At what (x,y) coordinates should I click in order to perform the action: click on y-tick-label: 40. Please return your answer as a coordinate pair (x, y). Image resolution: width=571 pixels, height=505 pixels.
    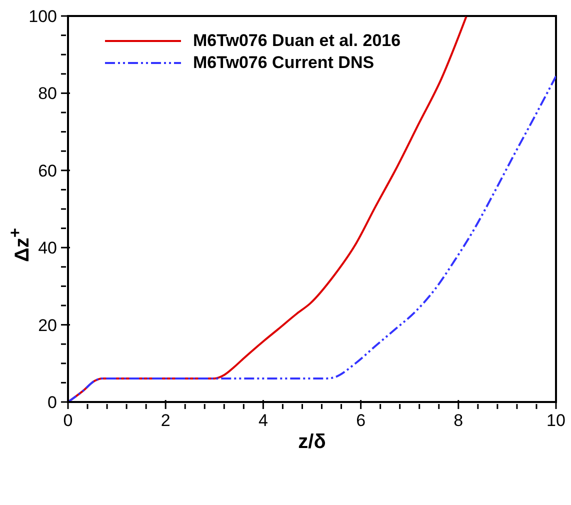
    Looking at the image, I should click on (47, 248).